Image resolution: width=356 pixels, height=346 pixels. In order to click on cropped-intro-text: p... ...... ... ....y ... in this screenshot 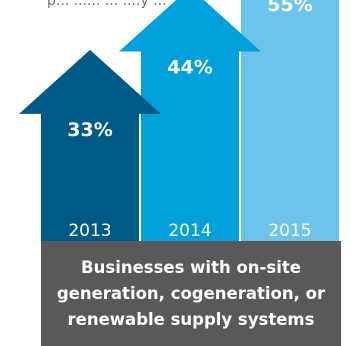, I will do `click(107, 4)`.